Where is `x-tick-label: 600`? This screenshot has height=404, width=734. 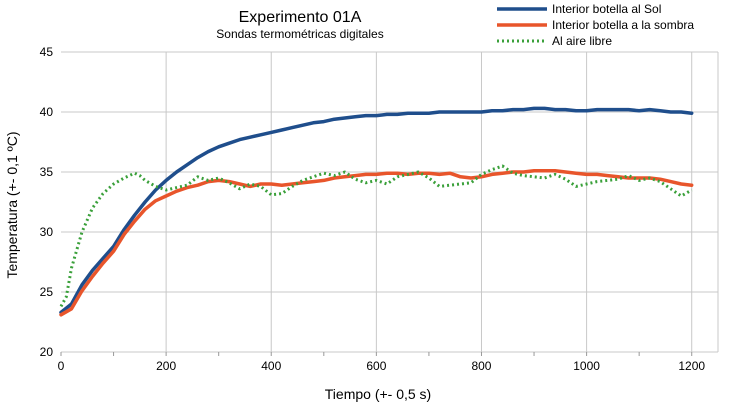
x-tick-label: 600 is located at coordinates (376, 366).